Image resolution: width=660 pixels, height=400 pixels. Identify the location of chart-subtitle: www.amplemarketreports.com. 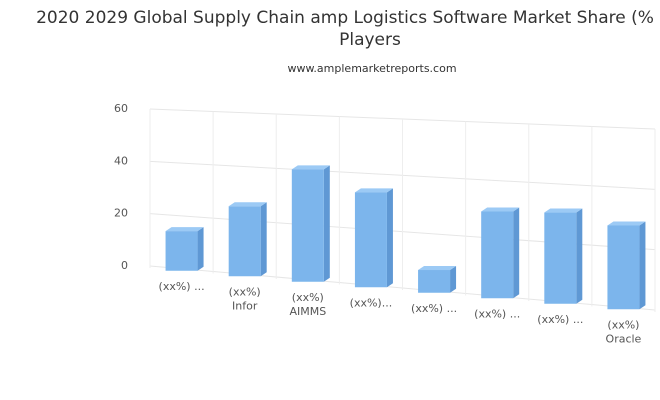
(371, 68).